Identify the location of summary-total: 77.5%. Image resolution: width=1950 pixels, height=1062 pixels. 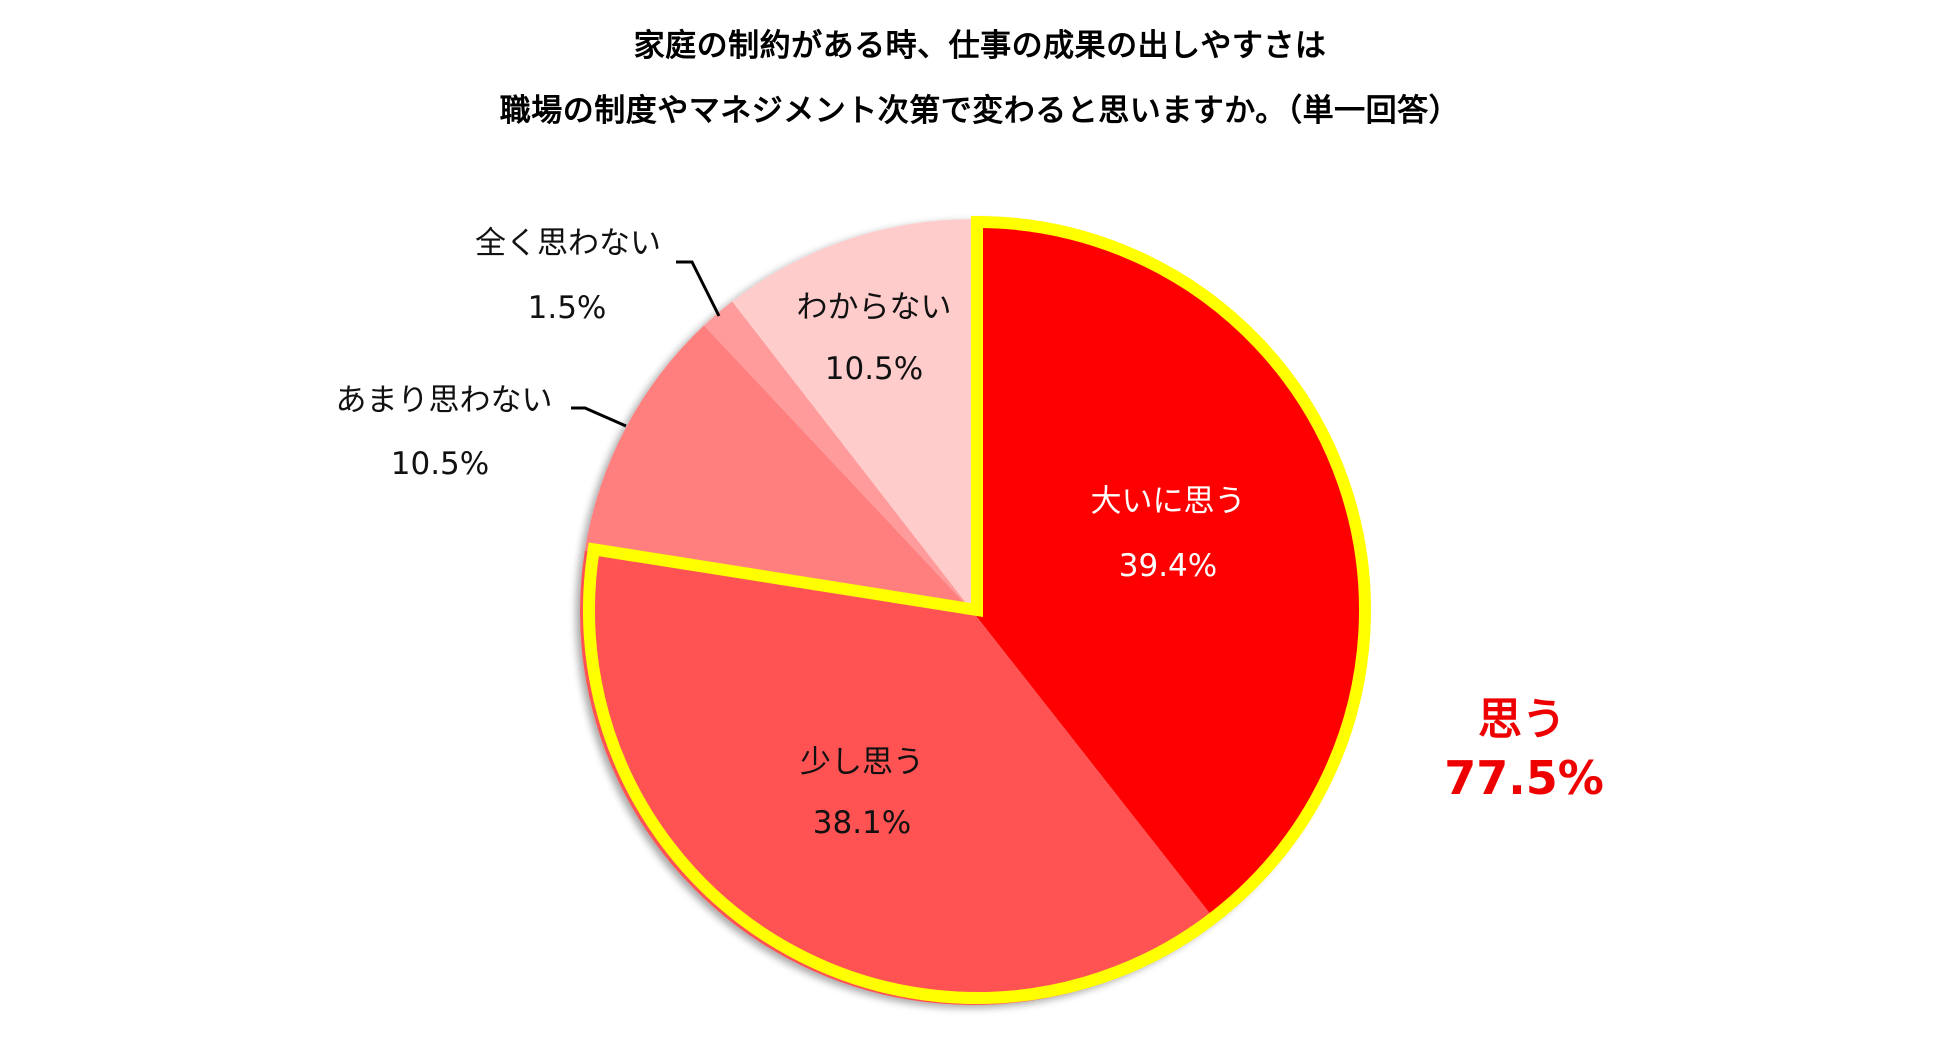
(1524, 778).